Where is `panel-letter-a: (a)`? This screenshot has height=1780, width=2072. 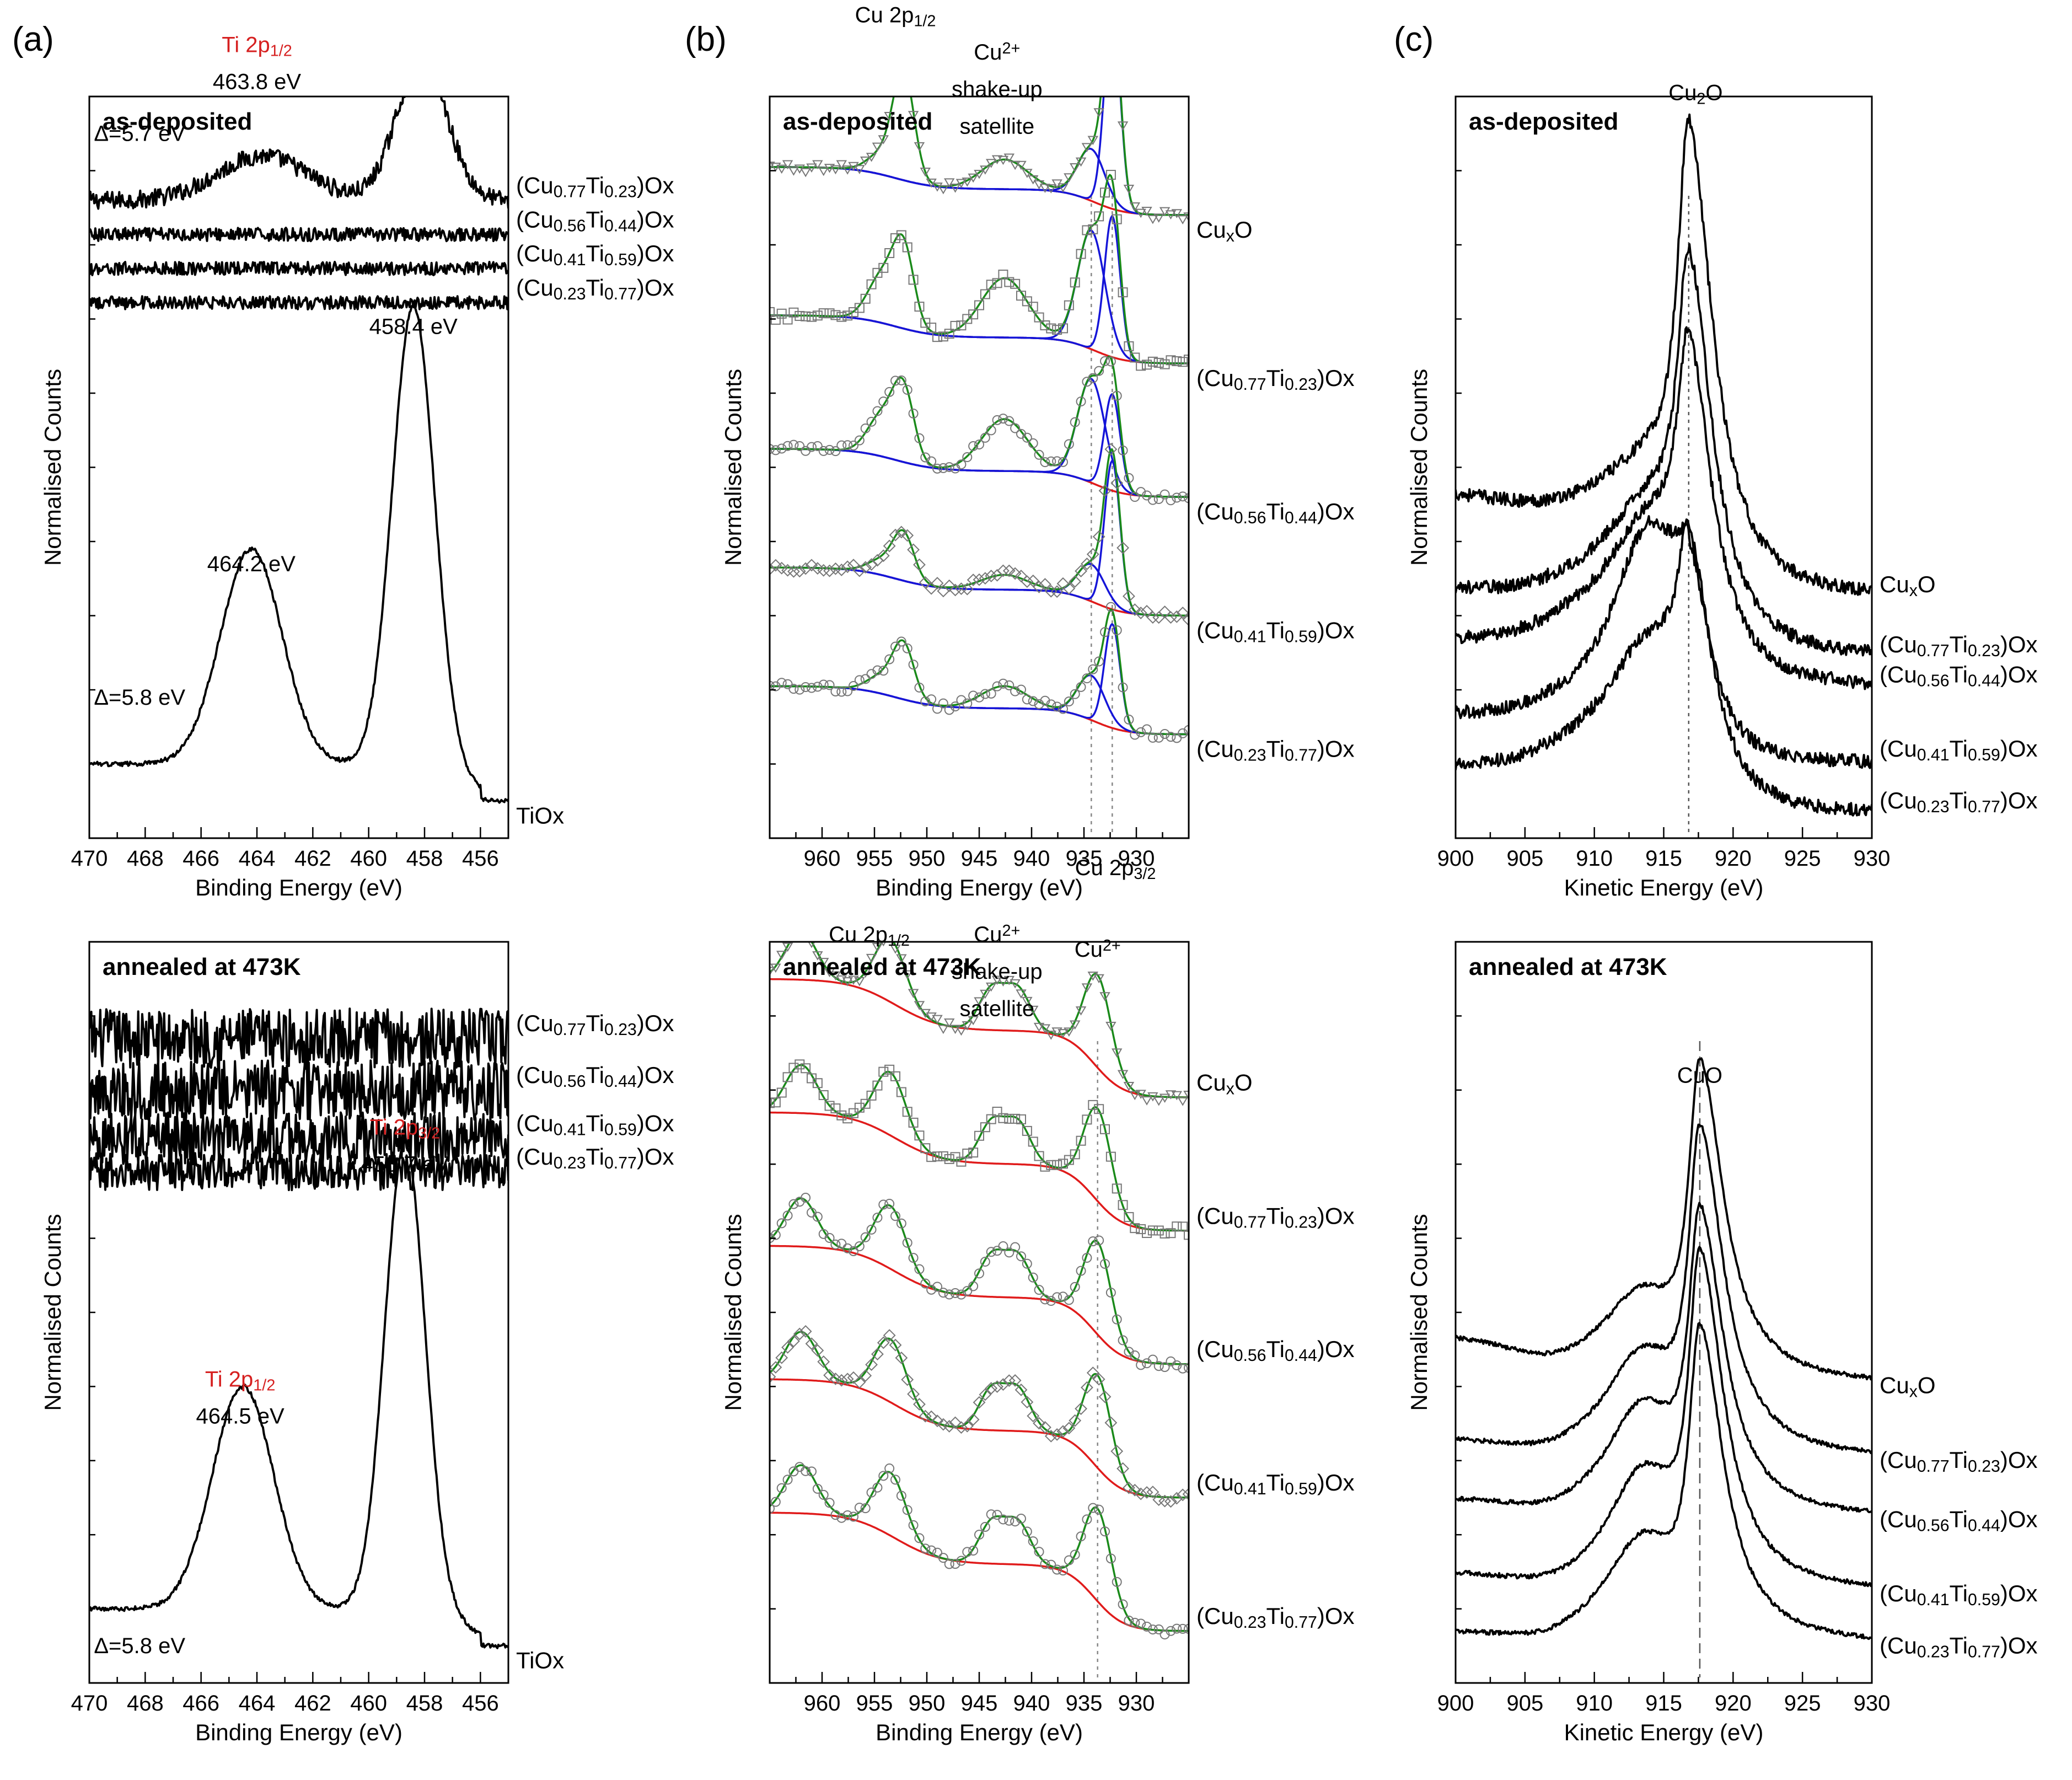
panel-letter-a: (a) is located at coordinates (33, 39).